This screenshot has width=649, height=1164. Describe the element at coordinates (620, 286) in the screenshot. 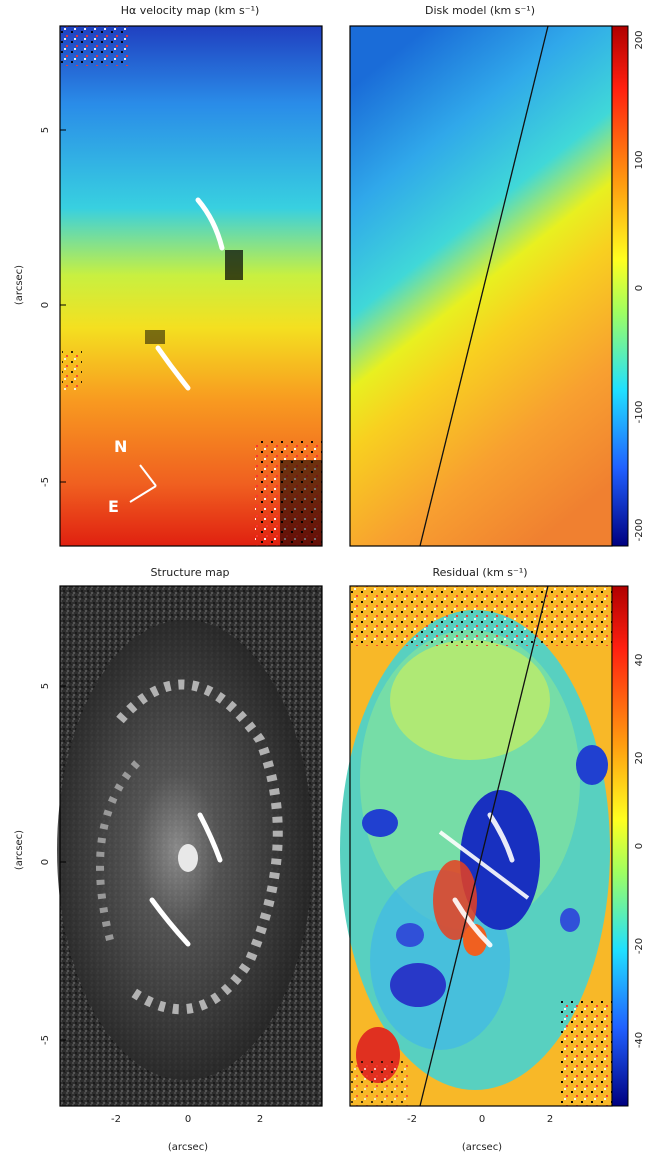

I see `disk-colorbar` at that location.